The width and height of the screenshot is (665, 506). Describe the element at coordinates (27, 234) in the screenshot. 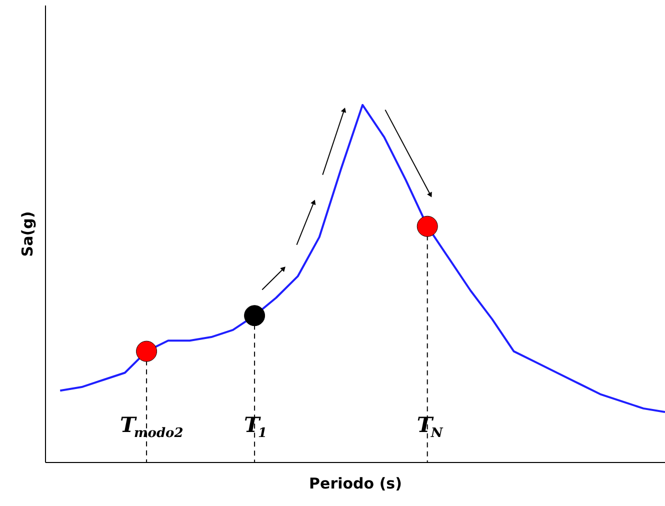

I see `y-axis-title: Sa(g)` at that location.